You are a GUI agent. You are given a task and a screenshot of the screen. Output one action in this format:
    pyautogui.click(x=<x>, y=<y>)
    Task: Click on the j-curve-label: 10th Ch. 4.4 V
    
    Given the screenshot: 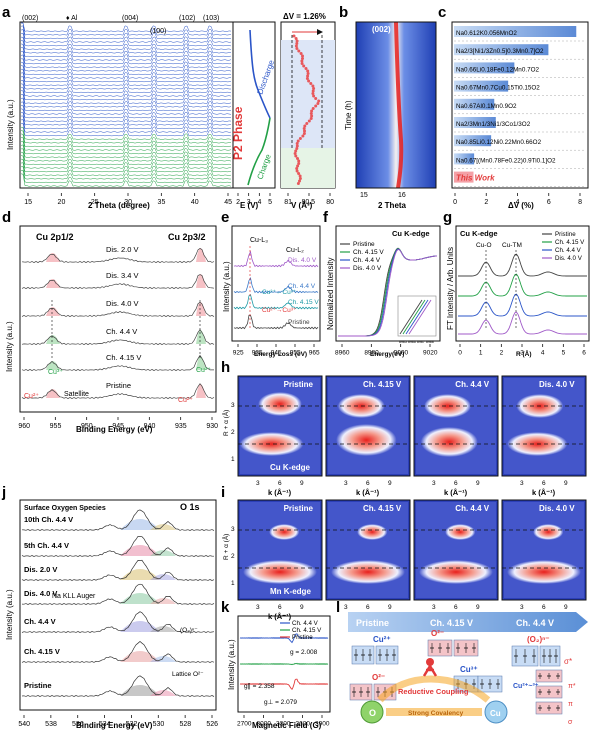 What is the action you would take?
    pyautogui.click(x=48, y=519)
    